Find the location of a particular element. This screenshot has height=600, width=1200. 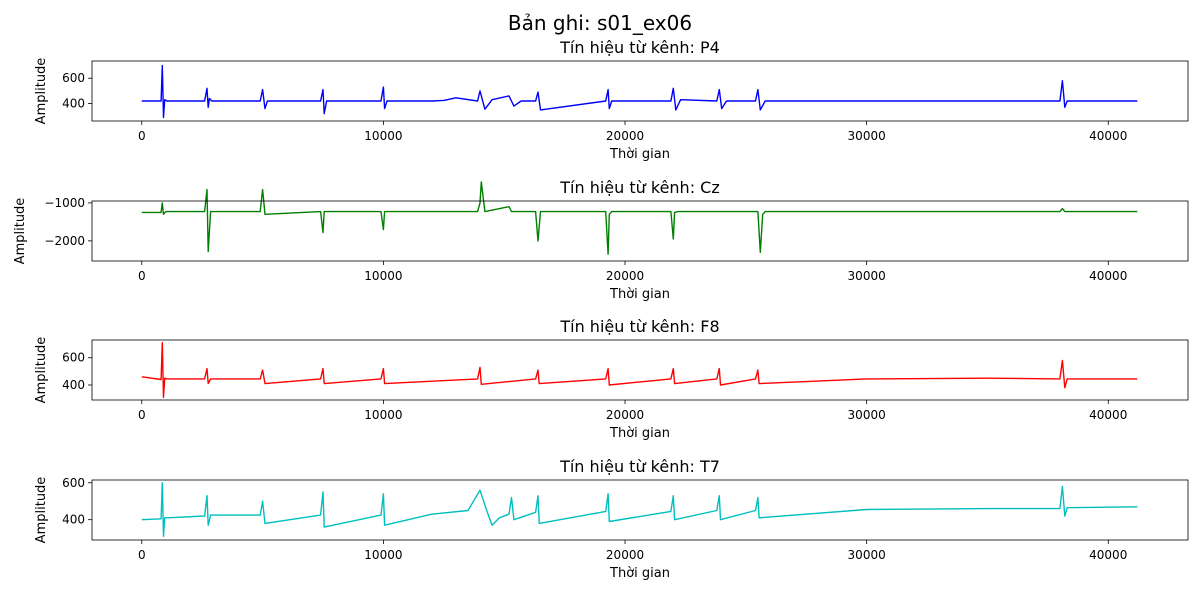

signal-line-f8 is located at coordinates (639, 370).